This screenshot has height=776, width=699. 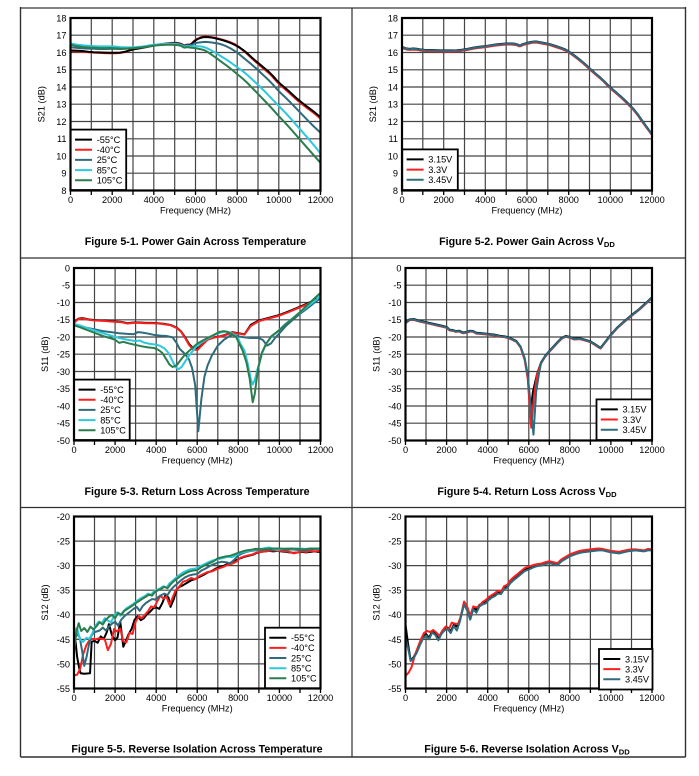 What do you see at coordinates (45, 602) in the screenshot?
I see `svg-text: S12 (dB)` at bounding box center [45, 602].